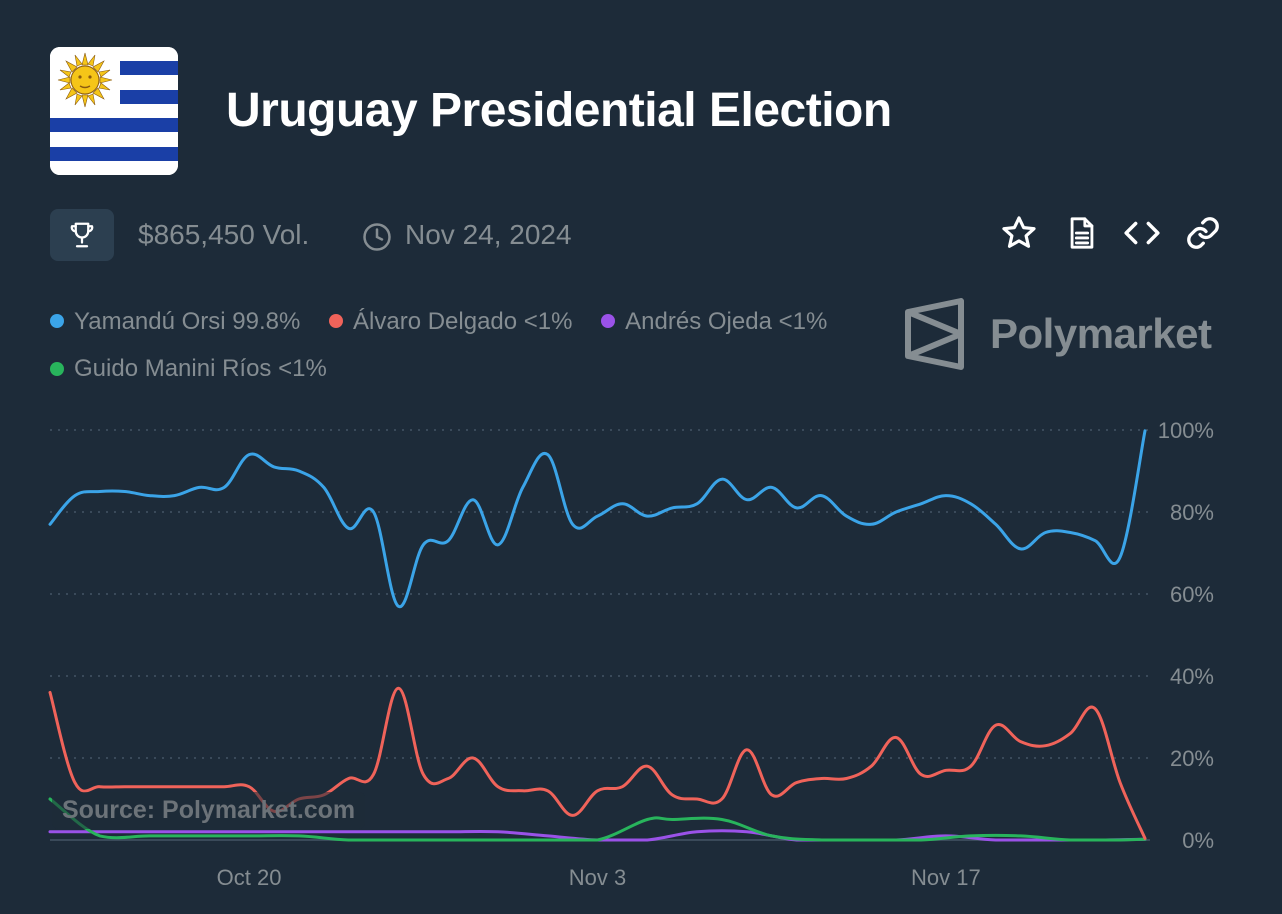 The image size is (1282, 914). I want to click on x-tick-label: Nov 17, so click(946, 877).